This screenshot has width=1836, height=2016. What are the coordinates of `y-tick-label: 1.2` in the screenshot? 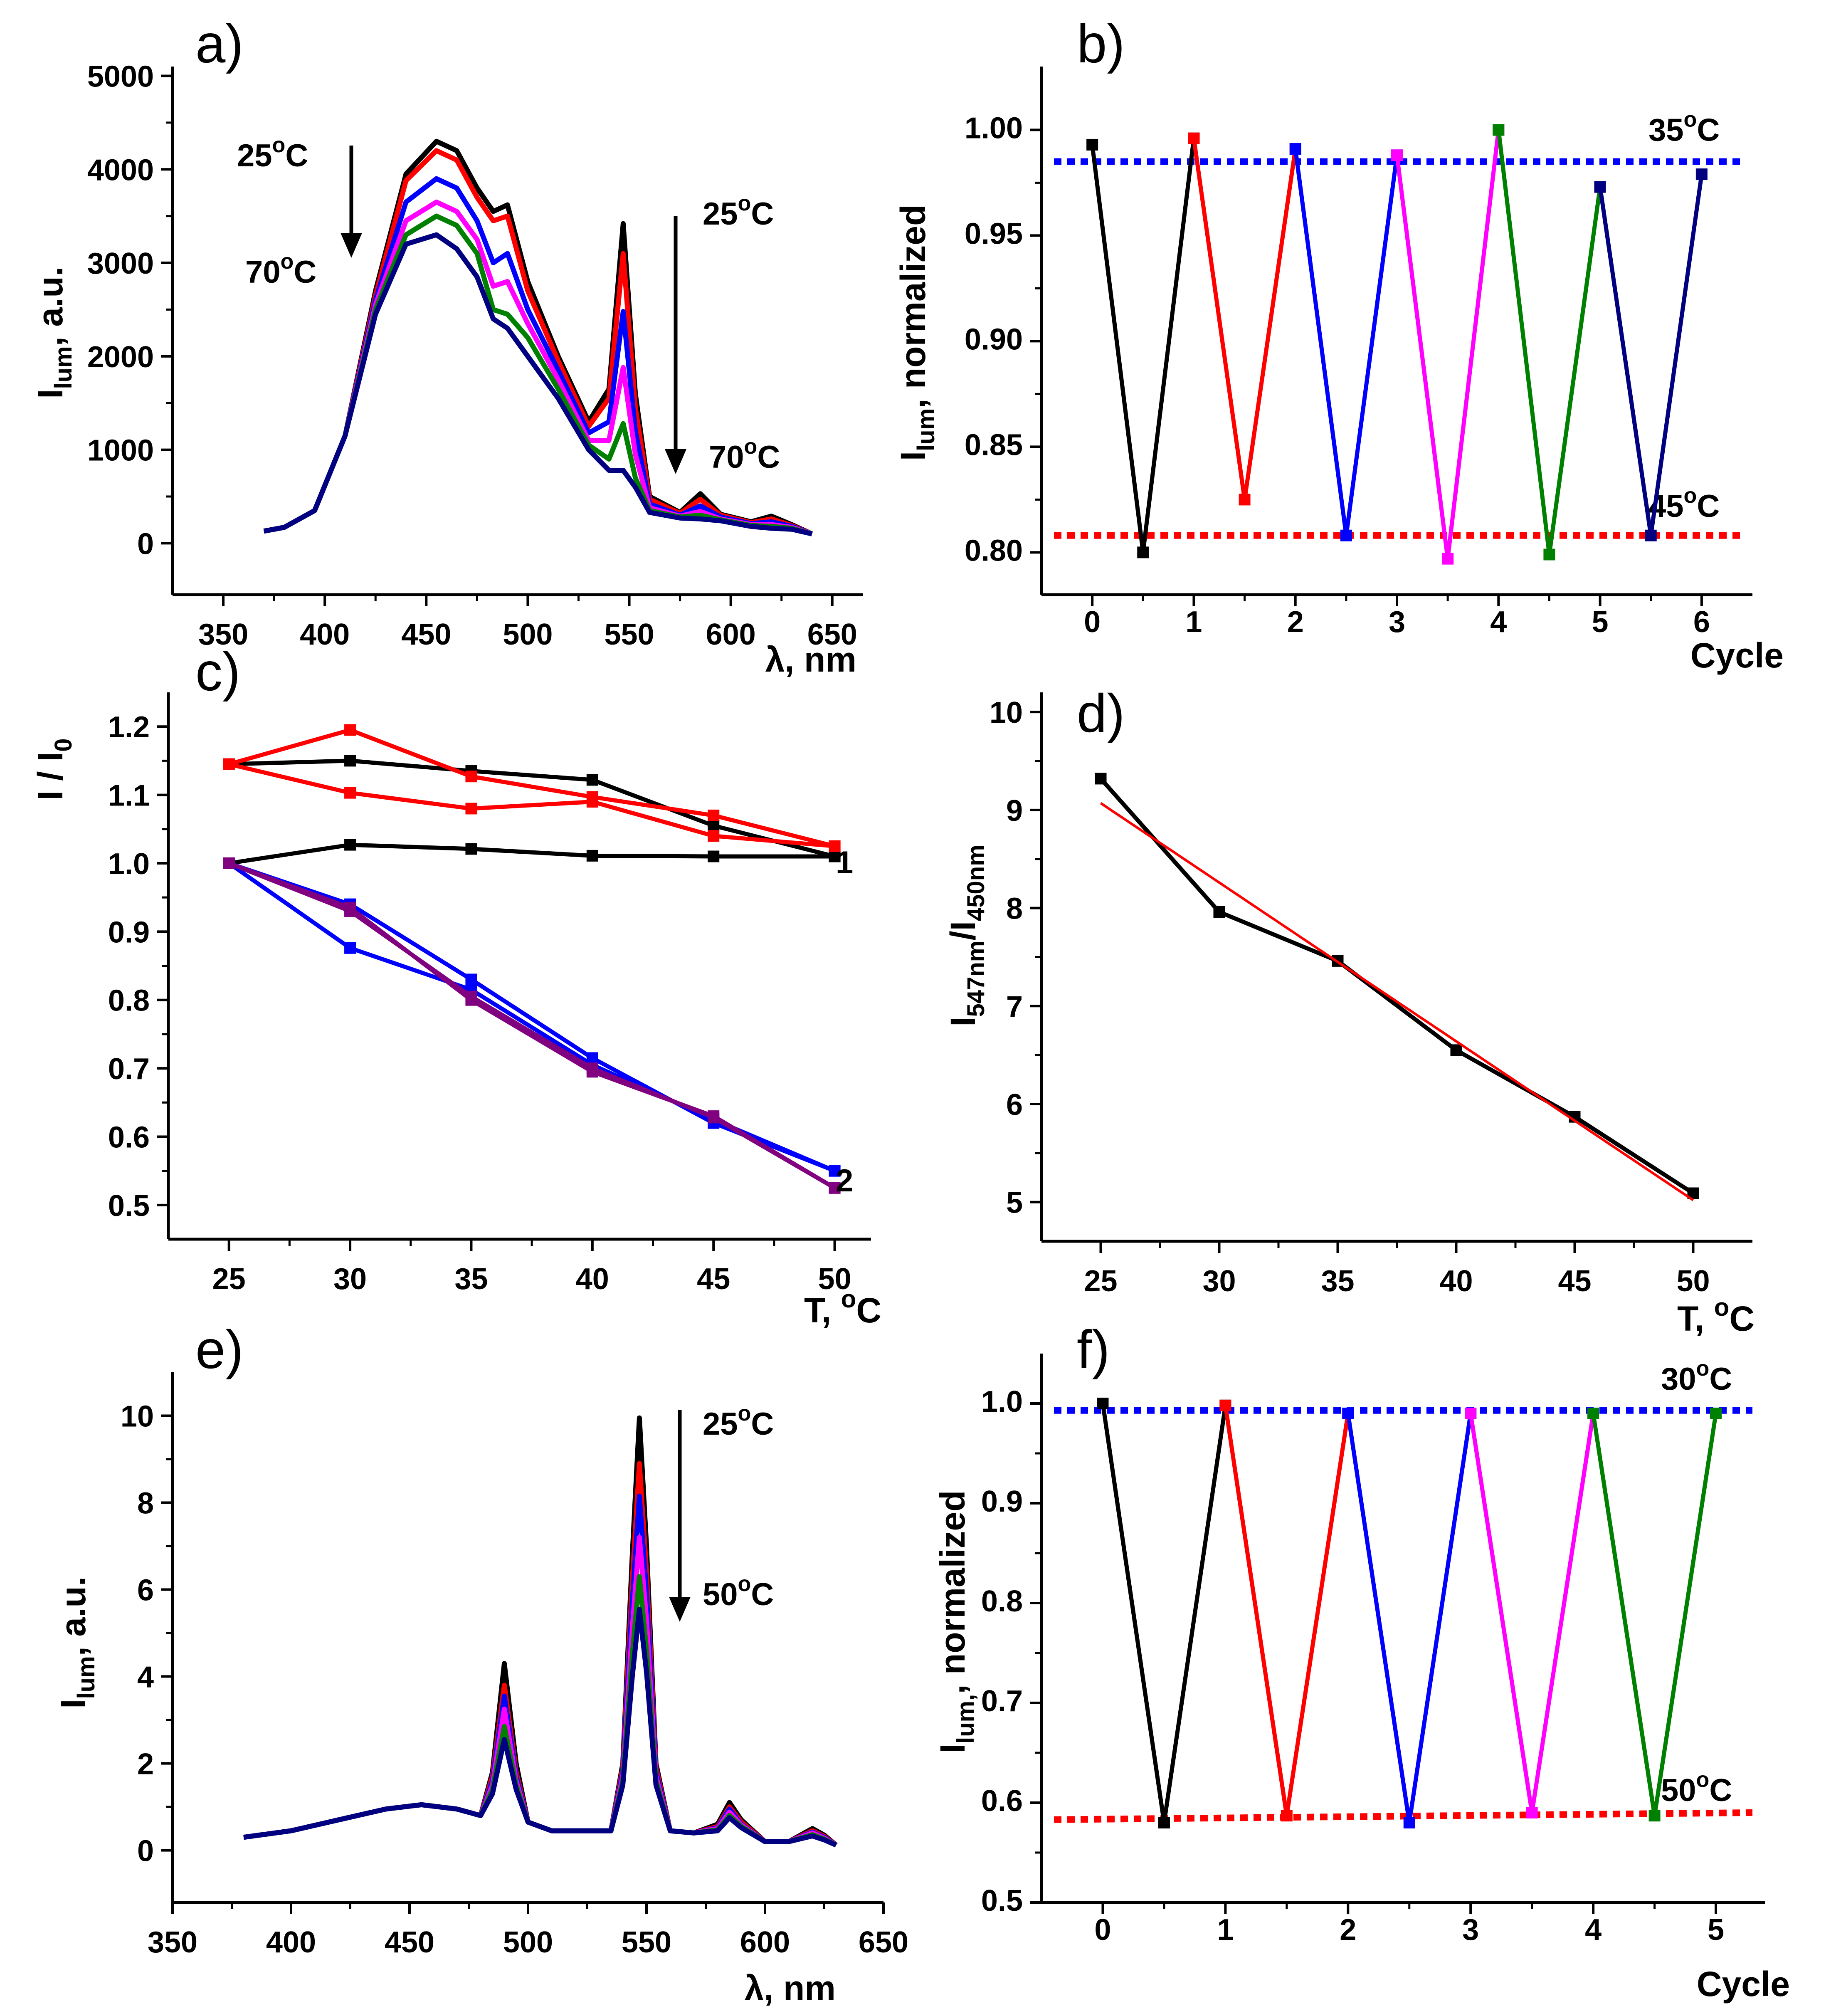 It's located at (129, 727).